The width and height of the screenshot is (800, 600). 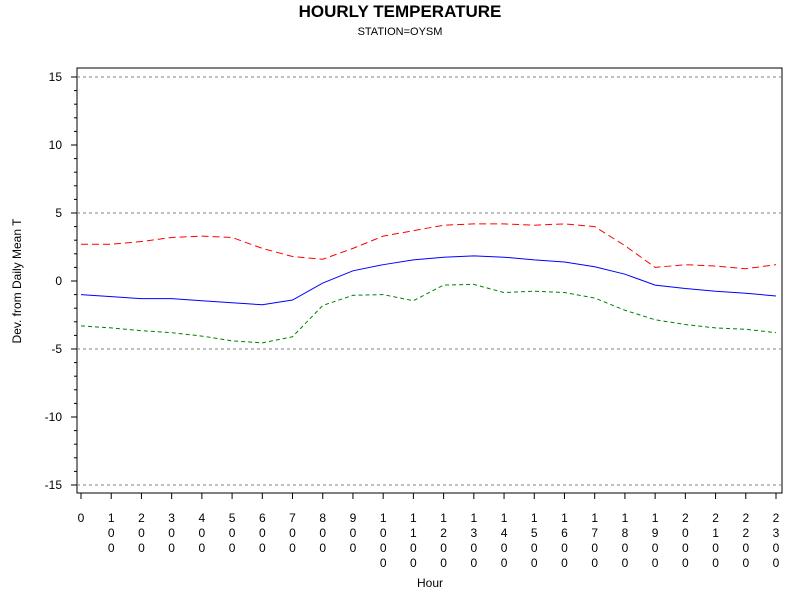 What do you see at coordinates (400, 32) in the screenshot?
I see `chart-subtitle: STATION=OYSM` at bounding box center [400, 32].